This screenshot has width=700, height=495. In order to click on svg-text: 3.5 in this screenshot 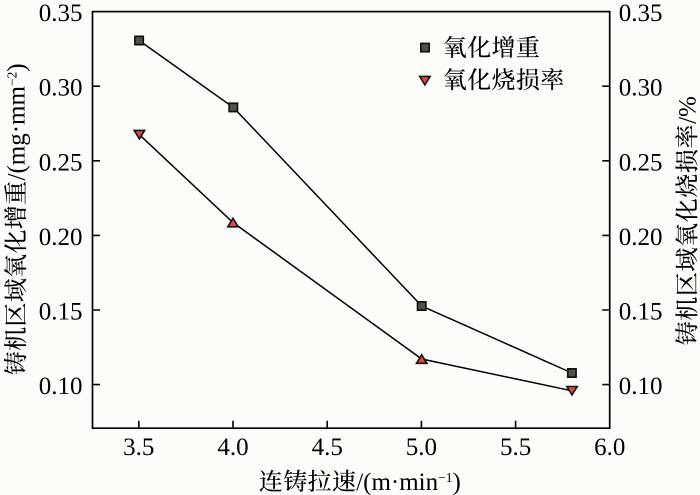, I will do `click(138, 447)`.